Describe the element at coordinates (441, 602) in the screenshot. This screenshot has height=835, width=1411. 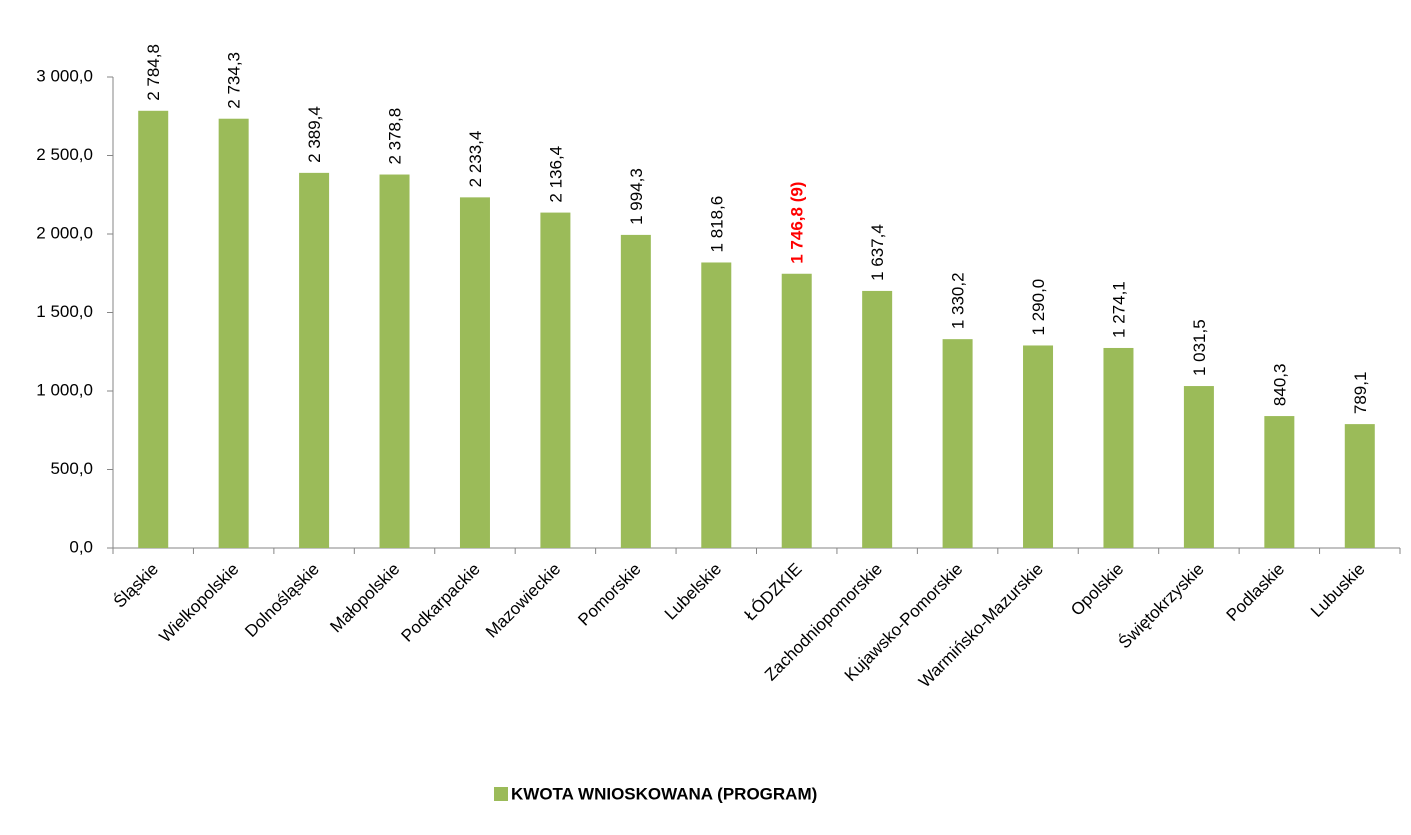
I see `x-tick-label: Podkarpackie` at that location.